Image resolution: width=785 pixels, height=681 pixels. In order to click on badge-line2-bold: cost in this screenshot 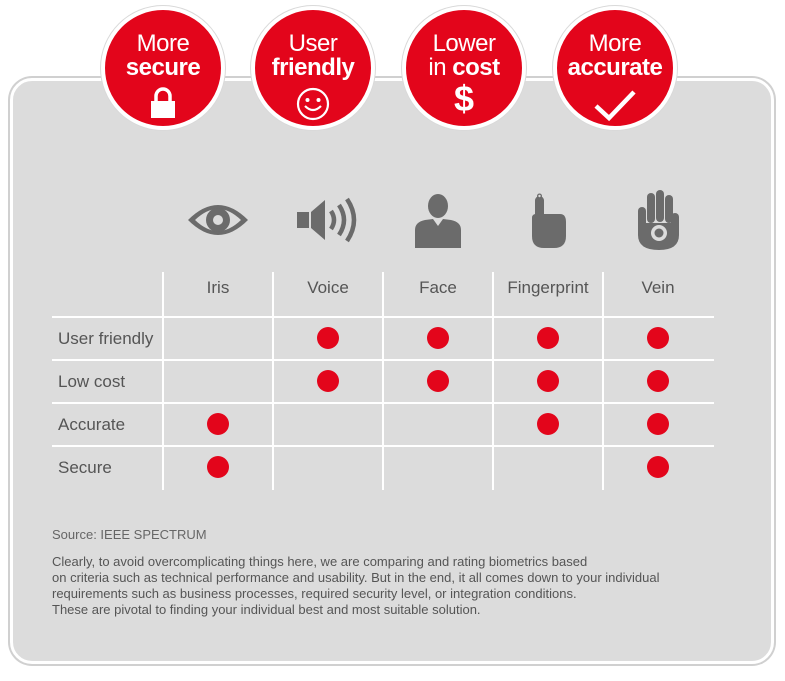, I will do `click(476, 67)`.